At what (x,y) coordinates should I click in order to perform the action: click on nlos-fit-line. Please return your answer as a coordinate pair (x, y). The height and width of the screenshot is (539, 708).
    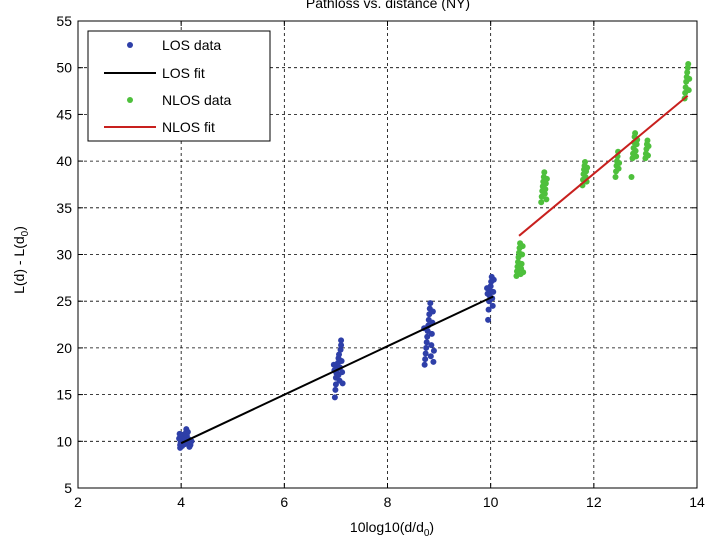
    Looking at the image, I should click on (603, 165).